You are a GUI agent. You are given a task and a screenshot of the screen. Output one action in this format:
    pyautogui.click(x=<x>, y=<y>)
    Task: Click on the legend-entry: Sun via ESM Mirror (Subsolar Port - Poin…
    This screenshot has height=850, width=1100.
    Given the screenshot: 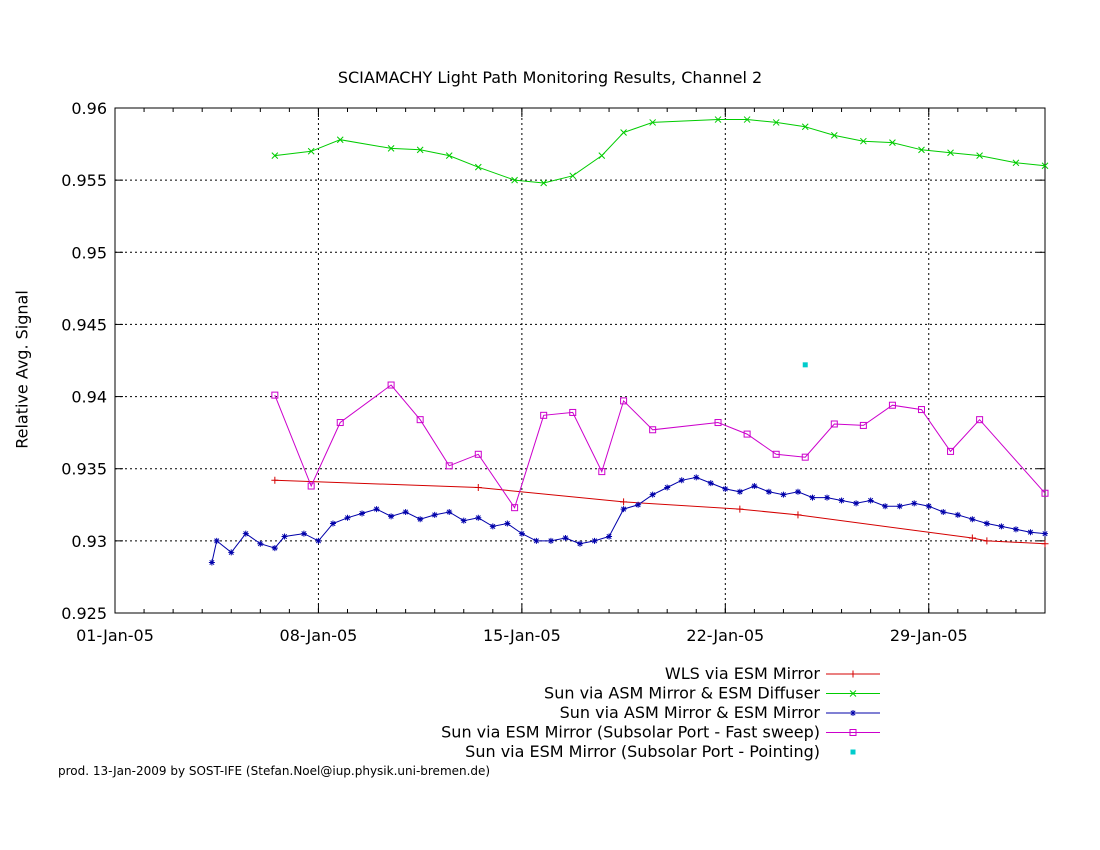 What is the action you would take?
    pyautogui.click(x=660, y=751)
    